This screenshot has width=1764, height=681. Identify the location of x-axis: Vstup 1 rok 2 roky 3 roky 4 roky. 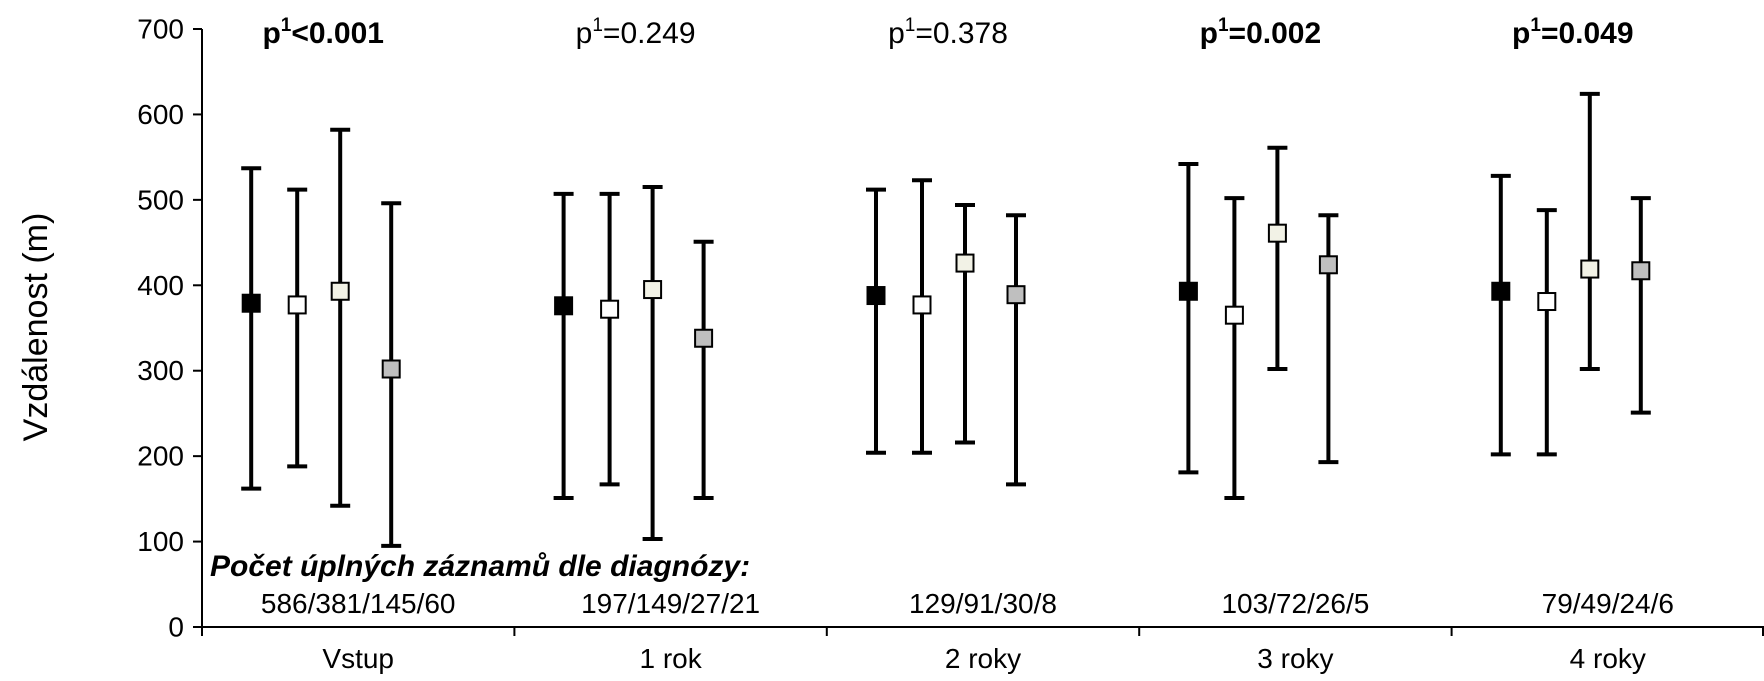
(982, 650).